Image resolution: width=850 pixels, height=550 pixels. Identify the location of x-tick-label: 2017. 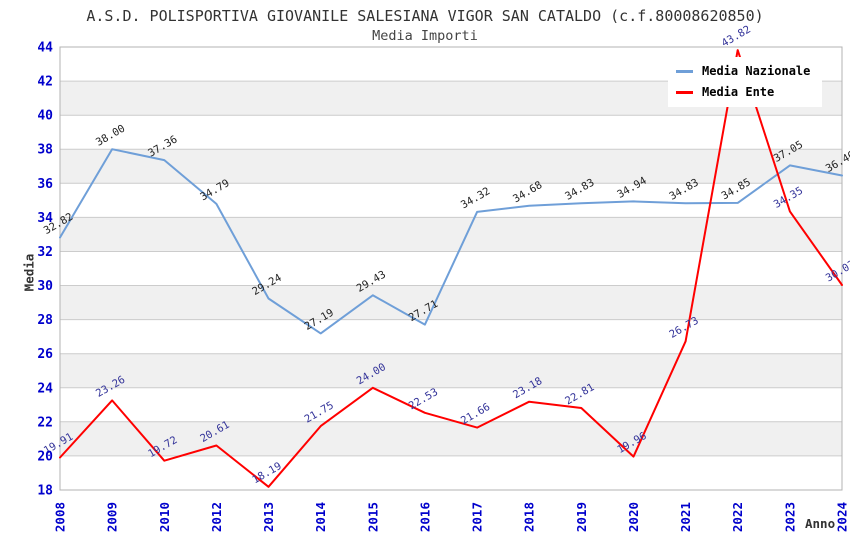
(477, 517).